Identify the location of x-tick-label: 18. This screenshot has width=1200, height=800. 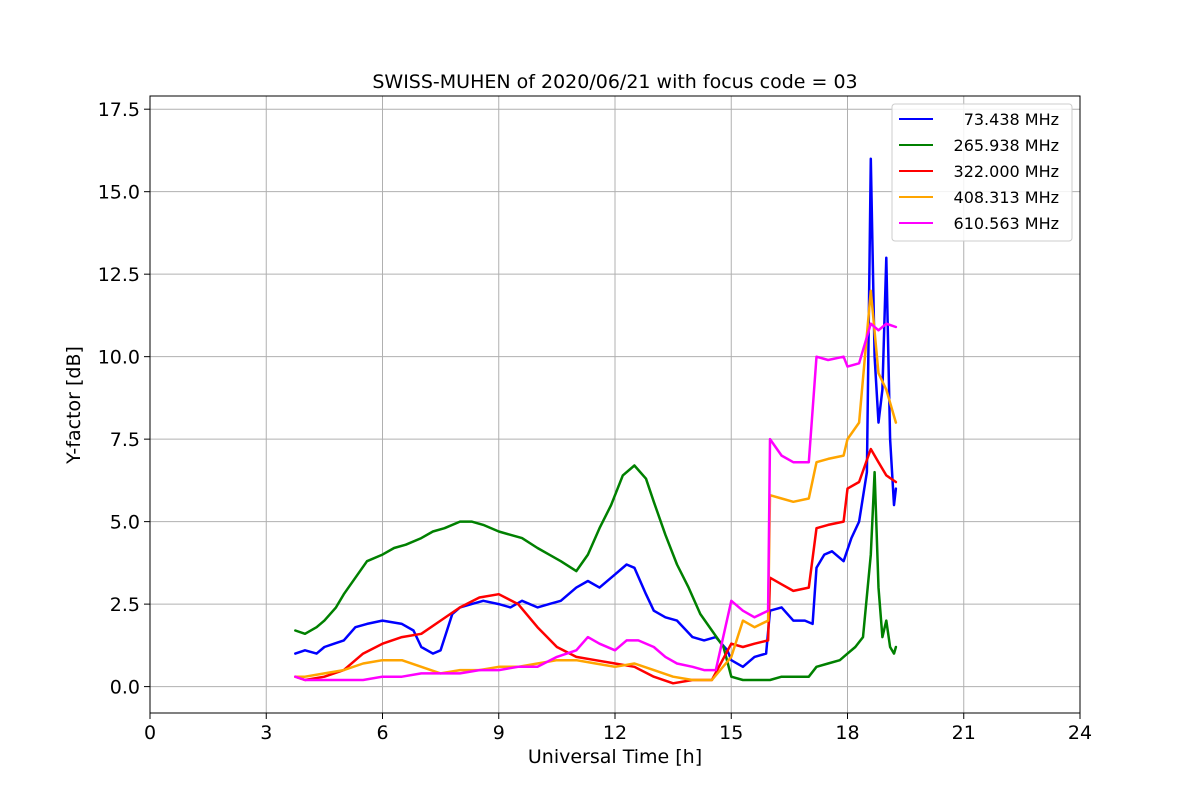
(847, 733).